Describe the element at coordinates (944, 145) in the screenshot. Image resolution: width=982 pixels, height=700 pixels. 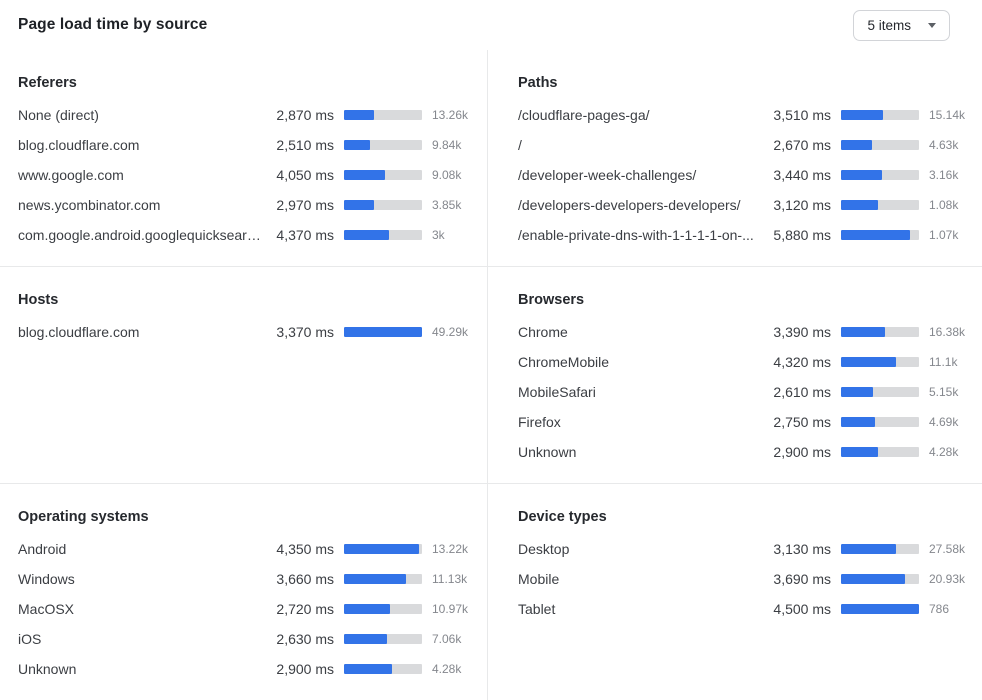
I see `row-count: 4.63k` at that location.